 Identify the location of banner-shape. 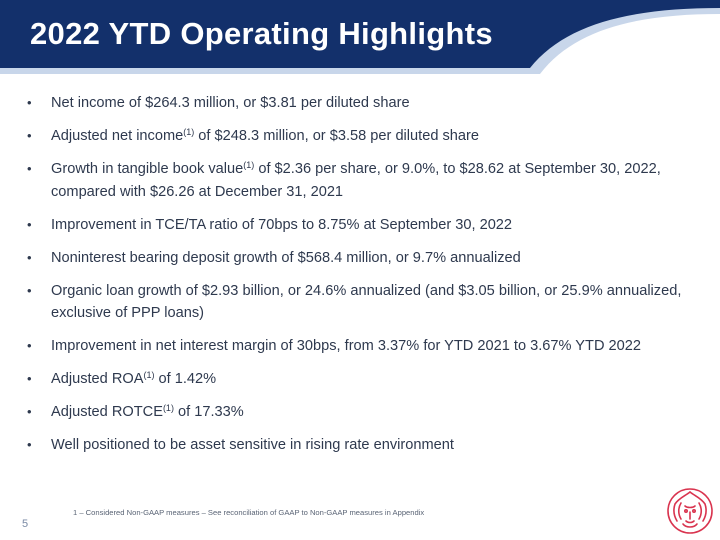
(360, 37).